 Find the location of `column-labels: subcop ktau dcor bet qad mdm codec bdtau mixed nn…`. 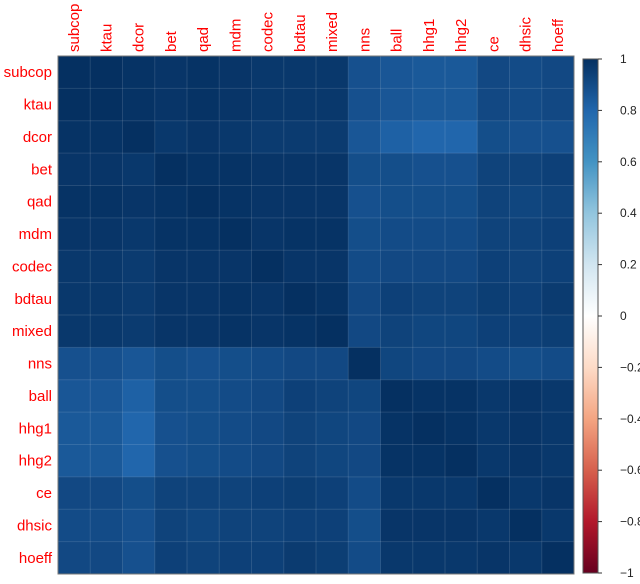

column-labels: subcop ktau dcor bet qad mdm codec bdtau mixed nn… is located at coordinates (316, 28).